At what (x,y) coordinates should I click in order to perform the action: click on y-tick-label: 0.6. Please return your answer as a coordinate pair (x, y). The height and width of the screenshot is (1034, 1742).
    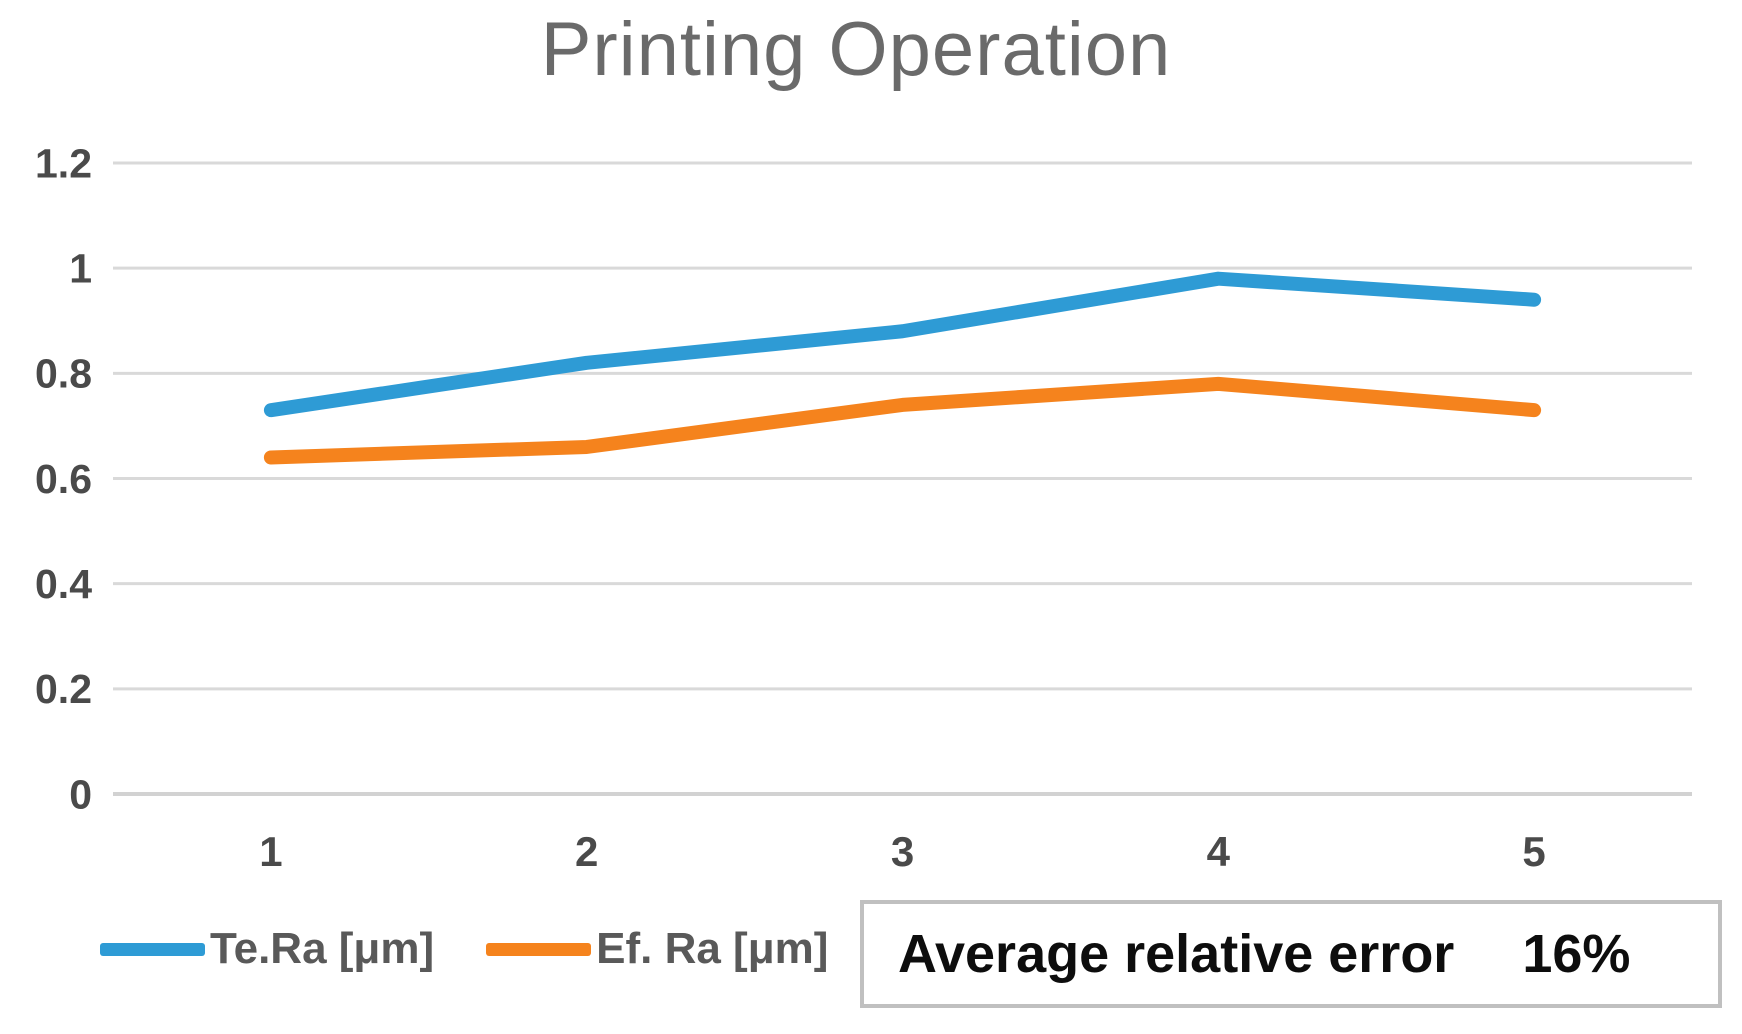
    Looking at the image, I should click on (63, 479).